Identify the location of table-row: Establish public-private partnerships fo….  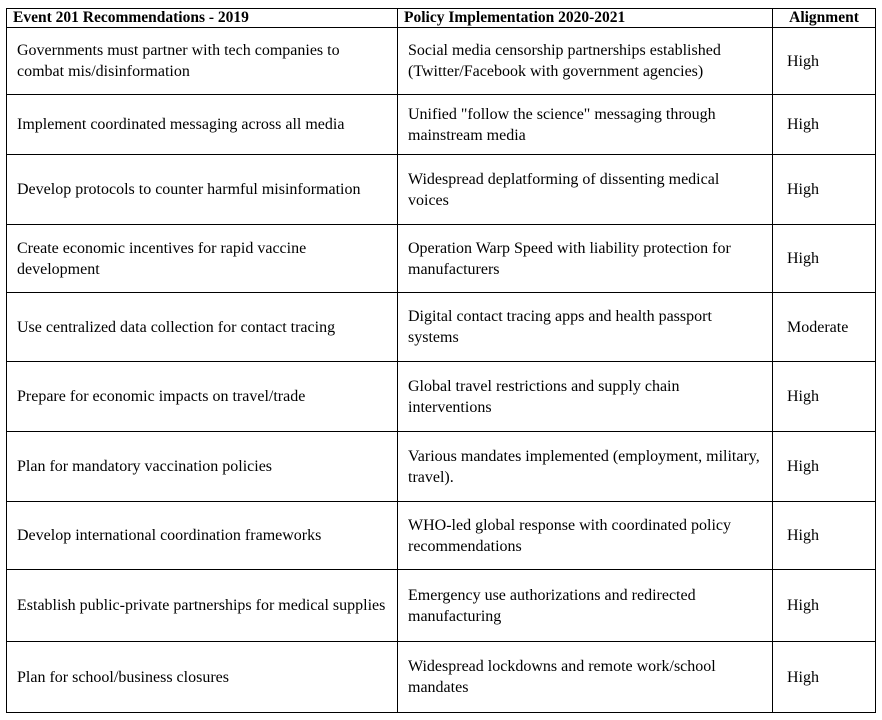
(441, 605).